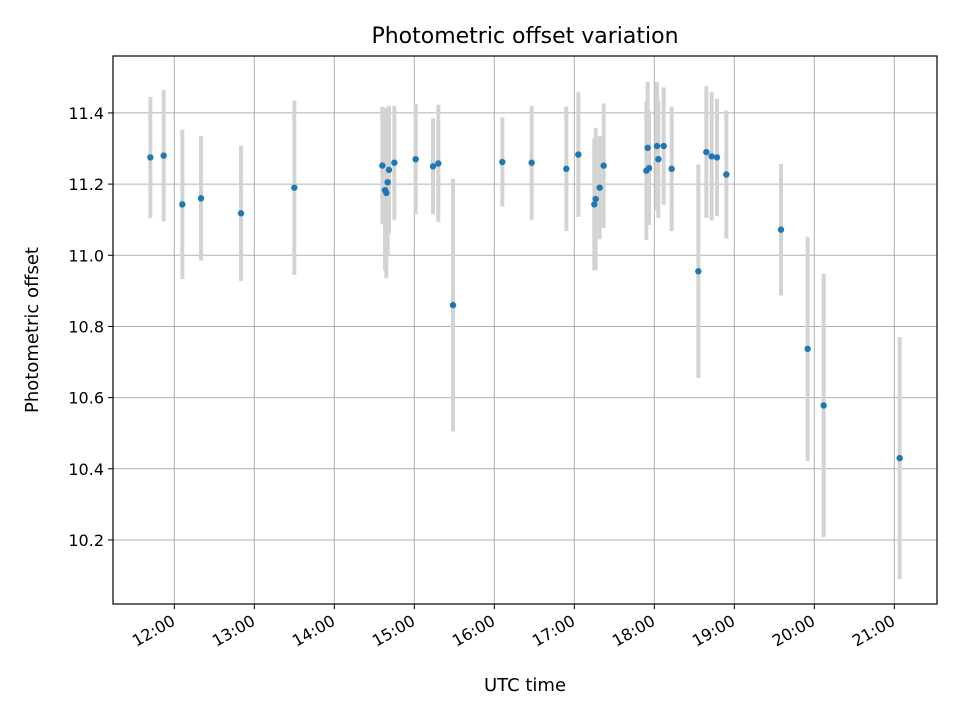 The height and width of the screenshot is (720, 960). What do you see at coordinates (86, 255) in the screenshot?
I see `y-tick-label: 11.0` at bounding box center [86, 255].